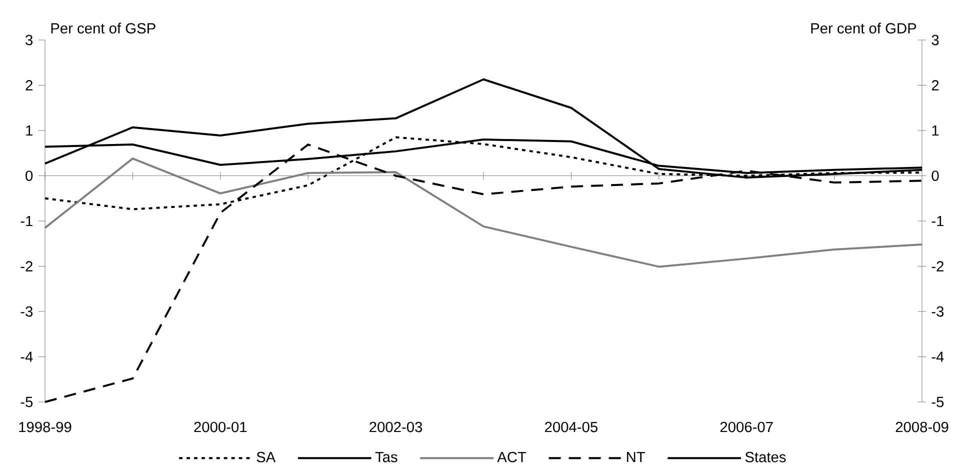 Image resolution: width=962 pixels, height=468 pixels. What do you see at coordinates (26, 311) in the screenshot?
I see `y-tick-label: -3` at bounding box center [26, 311].